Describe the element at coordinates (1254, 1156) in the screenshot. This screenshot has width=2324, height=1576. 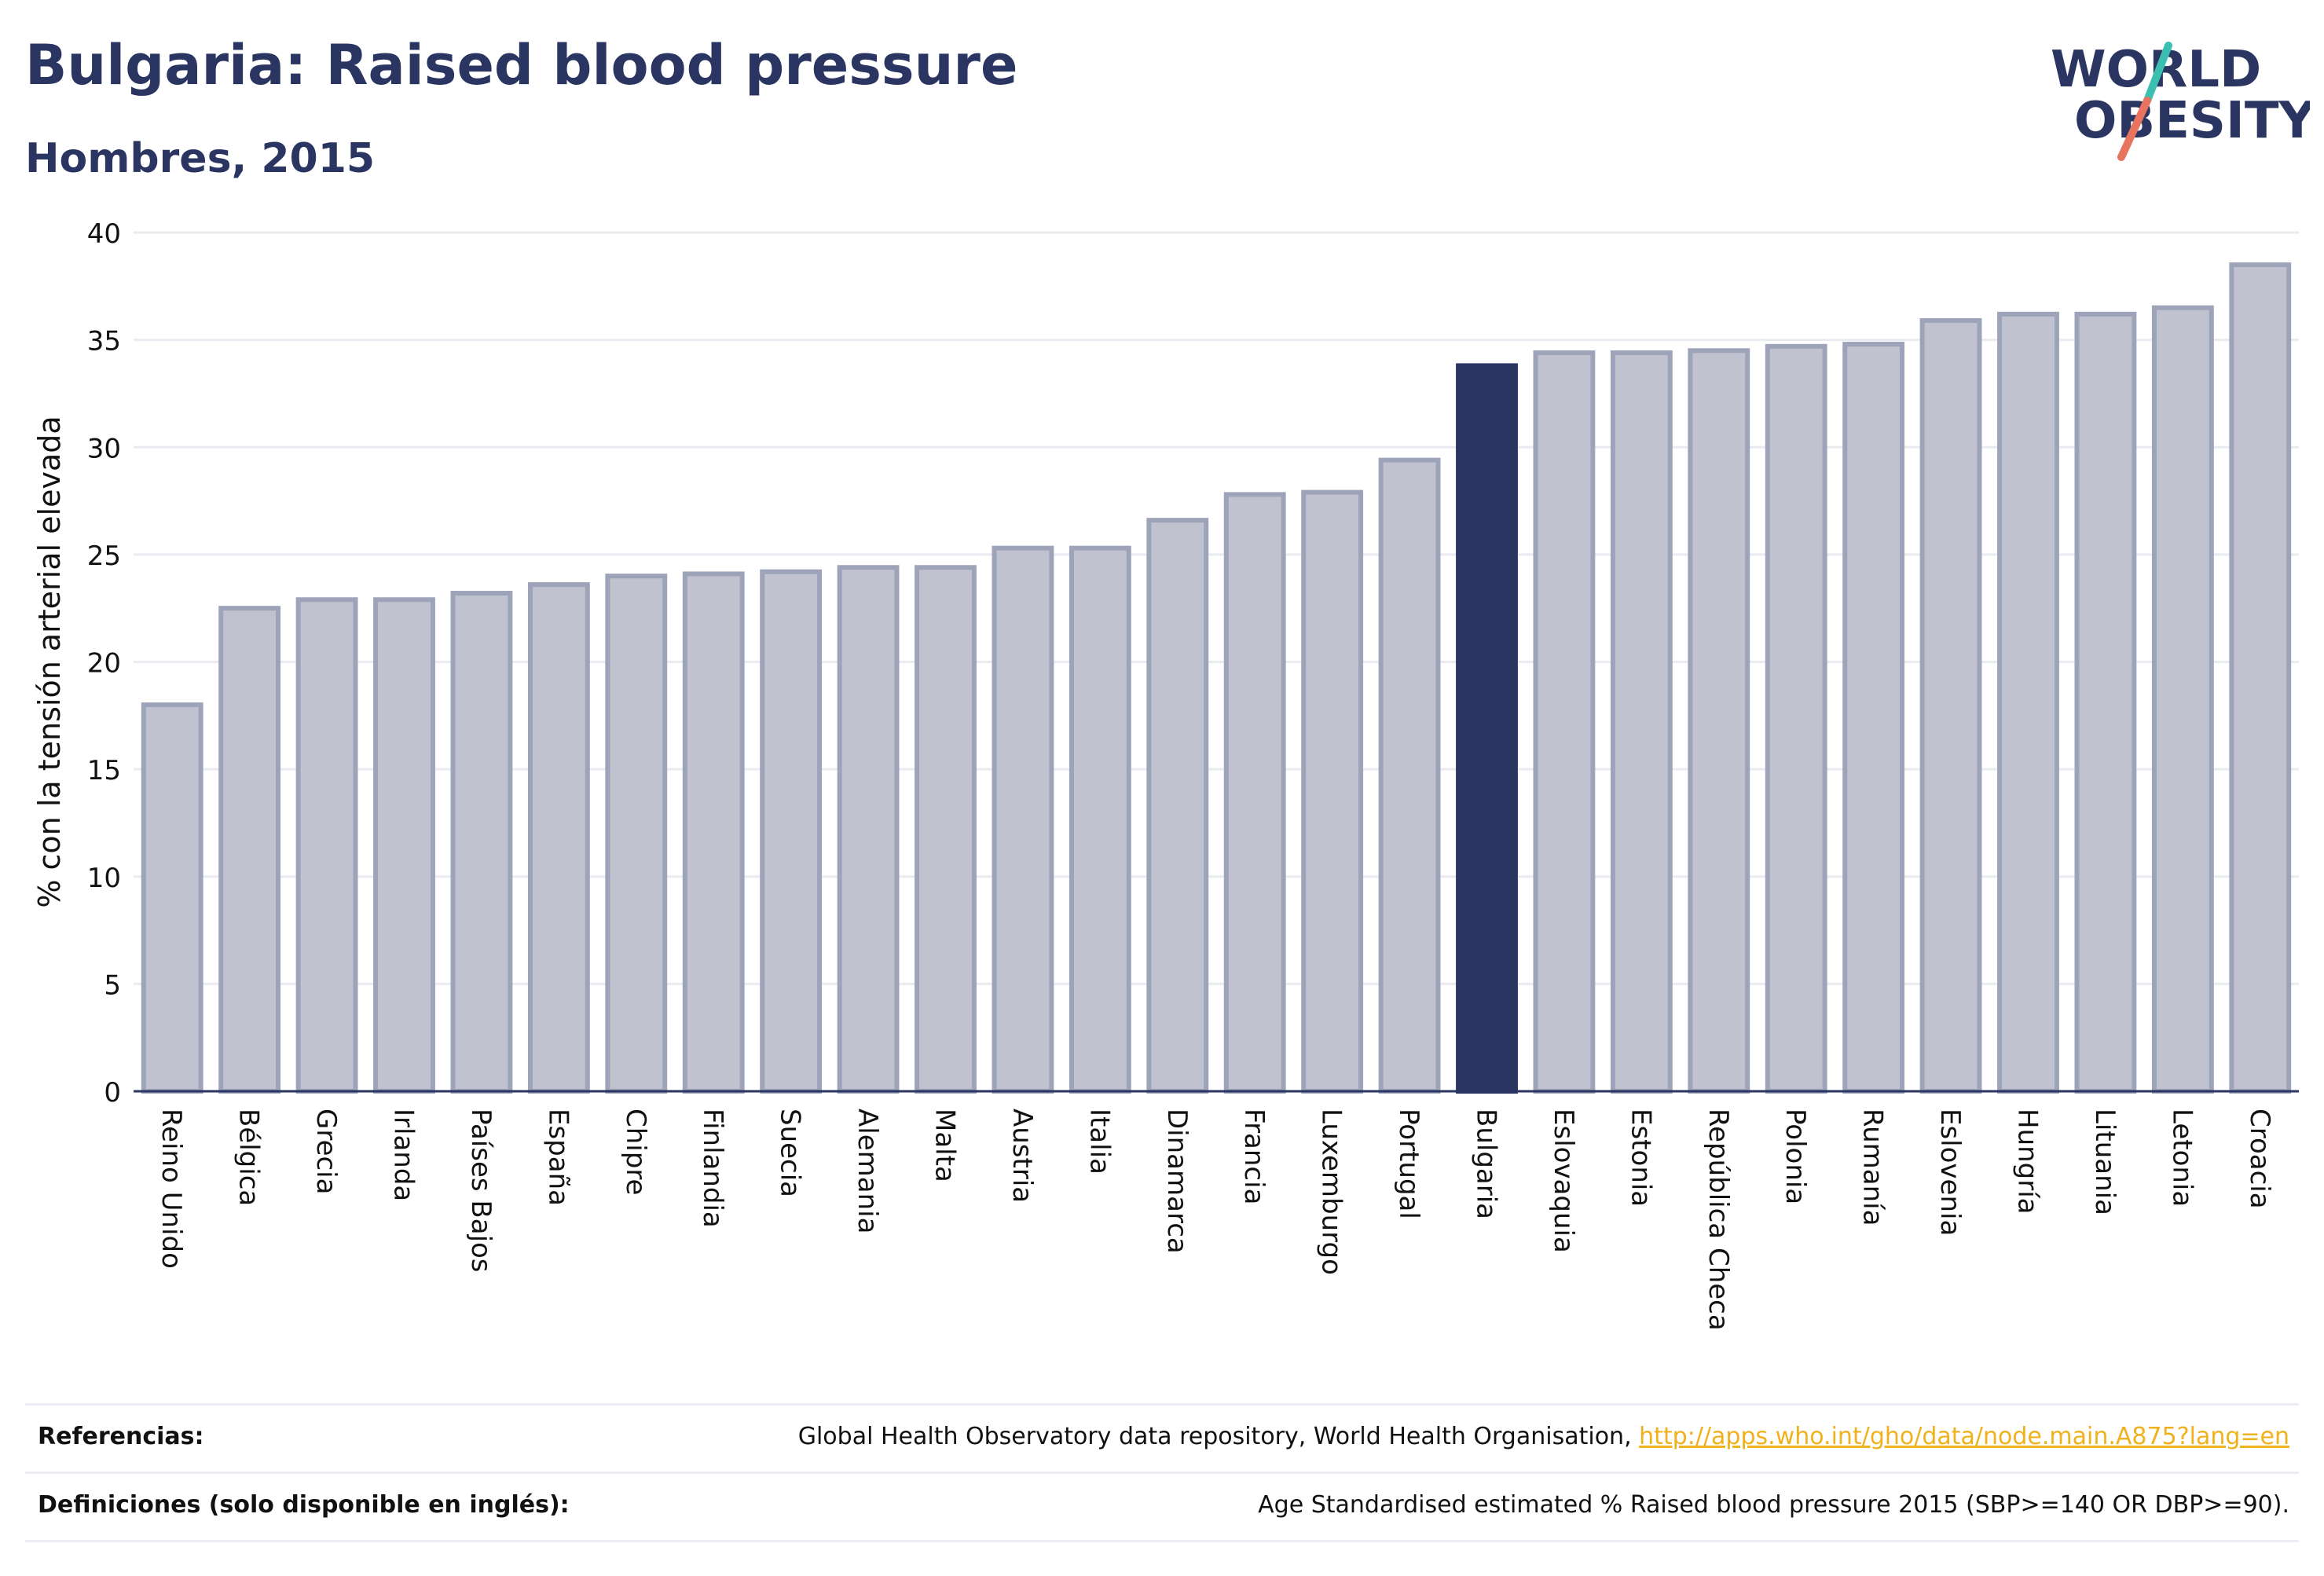
I see `x-tick-label: Francia` at that location.